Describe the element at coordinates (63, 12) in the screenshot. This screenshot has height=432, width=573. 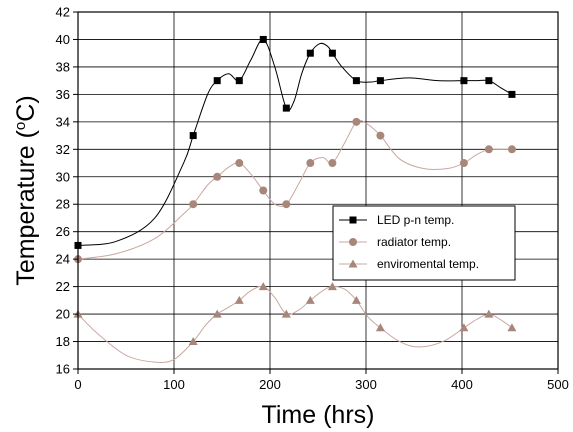
I see `y-tick-label: 42` at that location.